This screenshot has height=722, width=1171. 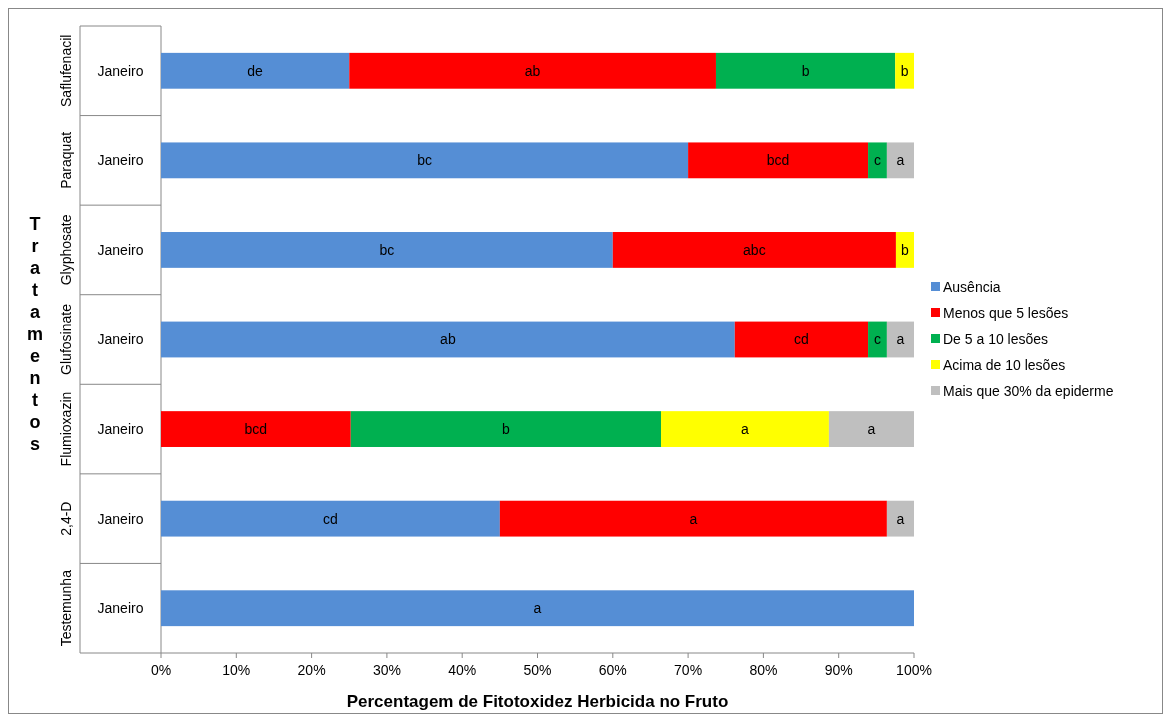 I want to click on data-label: abc, so click(x=754, y=249).